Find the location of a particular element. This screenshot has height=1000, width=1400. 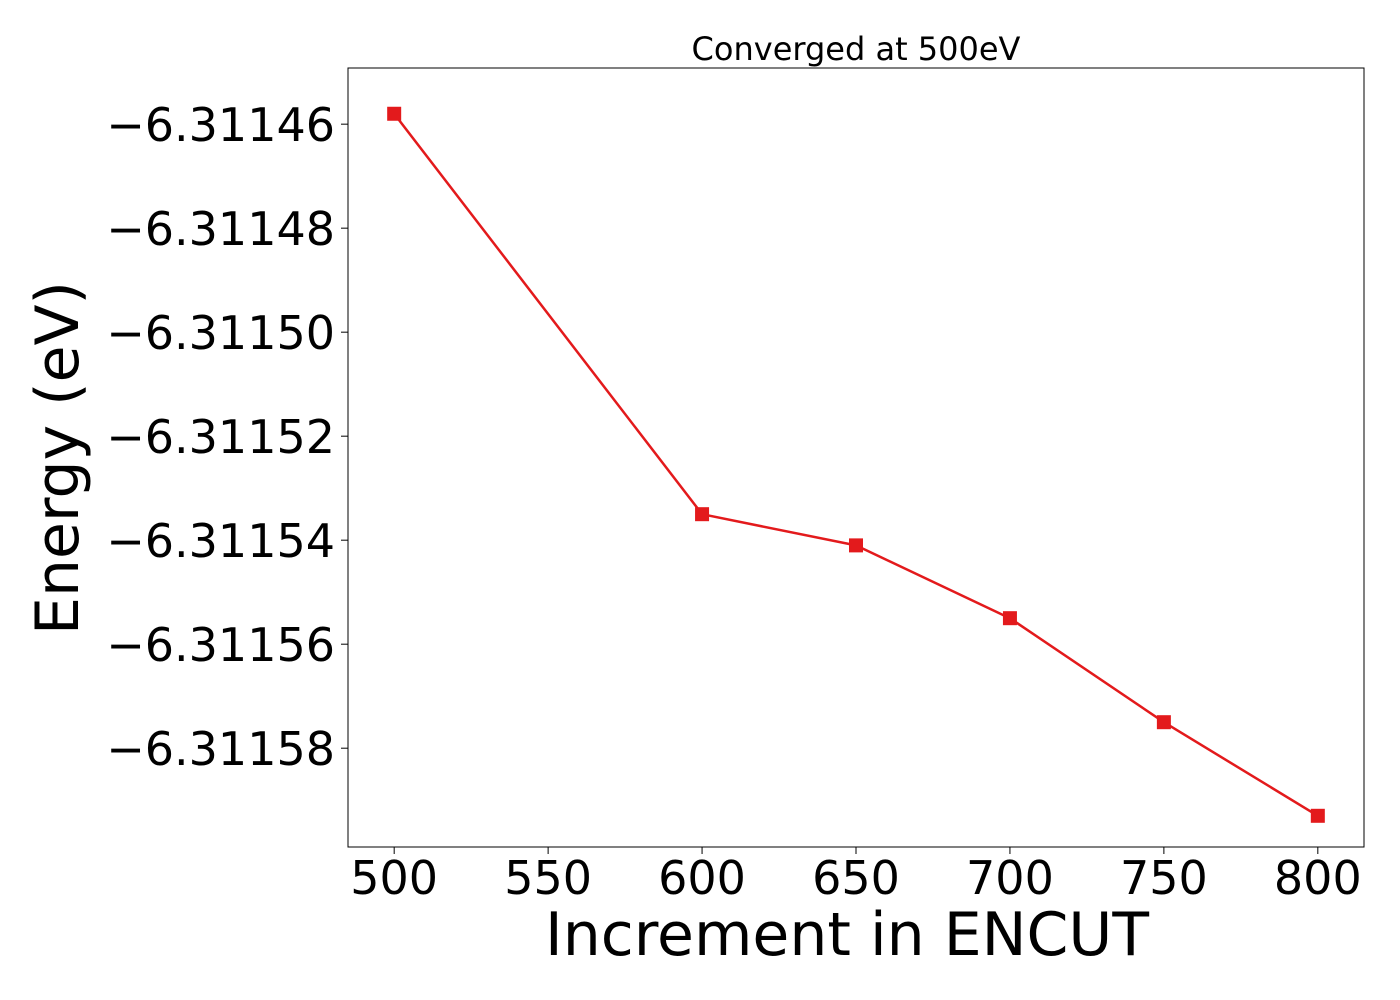

x-axis: 500 550 600 650 700 750 800 is located at coordinates (856, 876).